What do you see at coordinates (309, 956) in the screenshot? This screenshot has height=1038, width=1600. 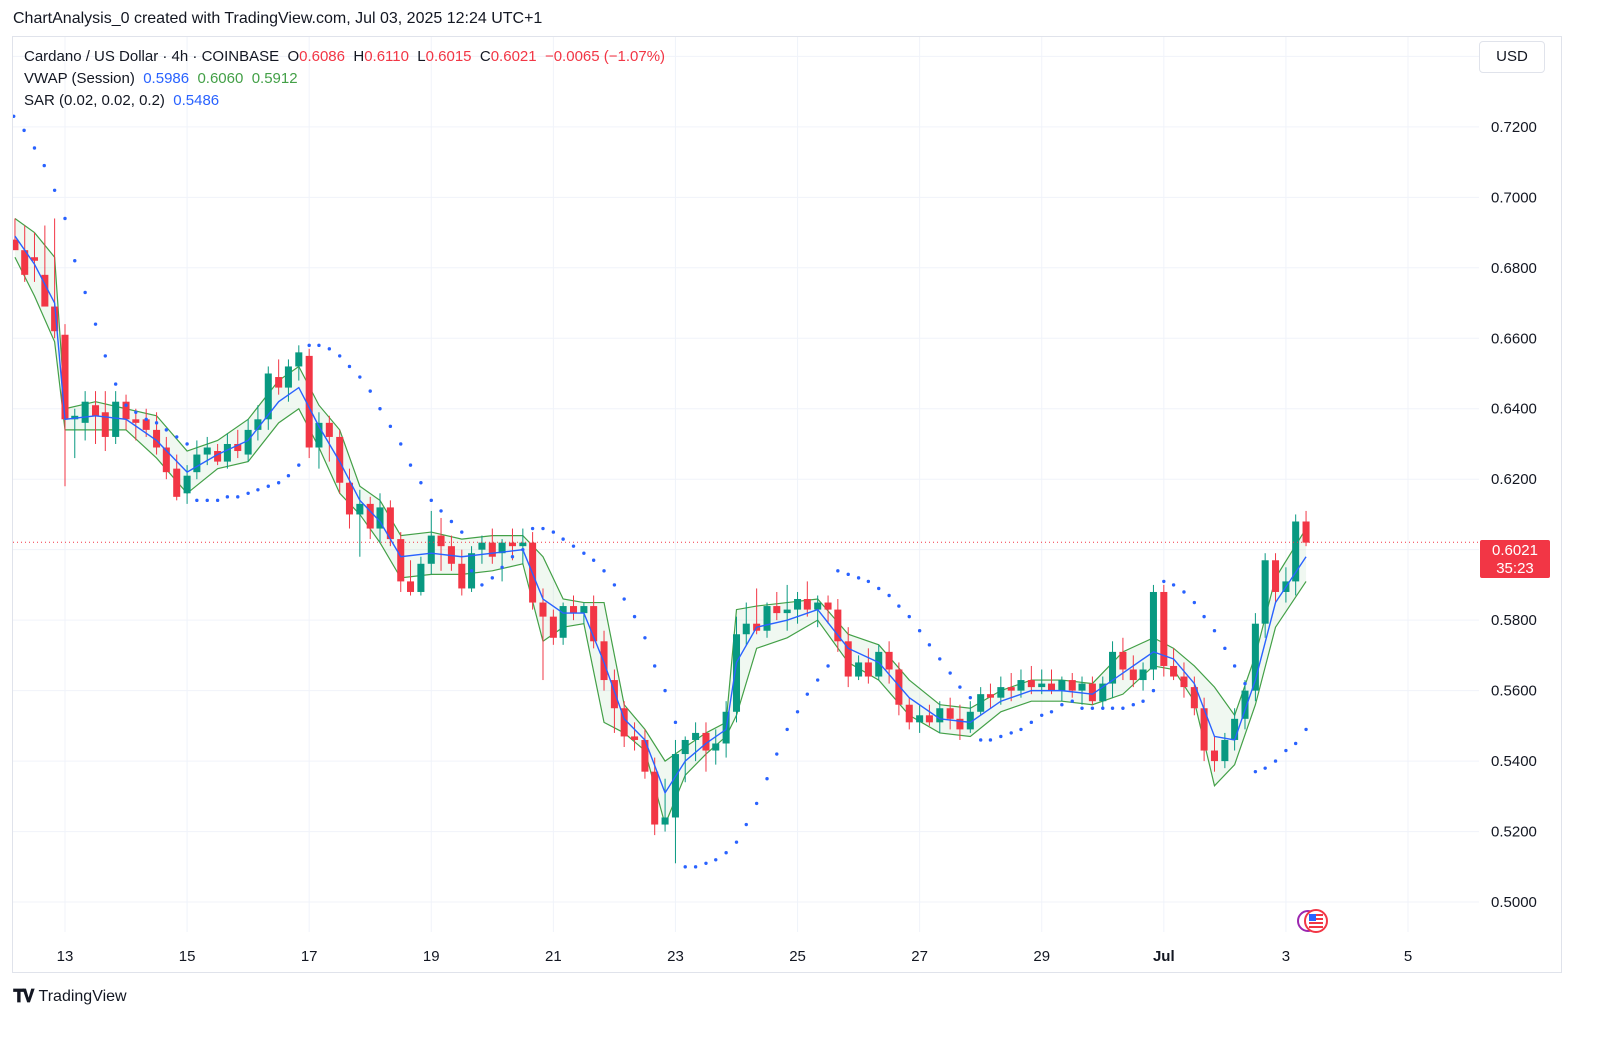 I see `x-tick-label: 17` at bounding box center [309, 956].